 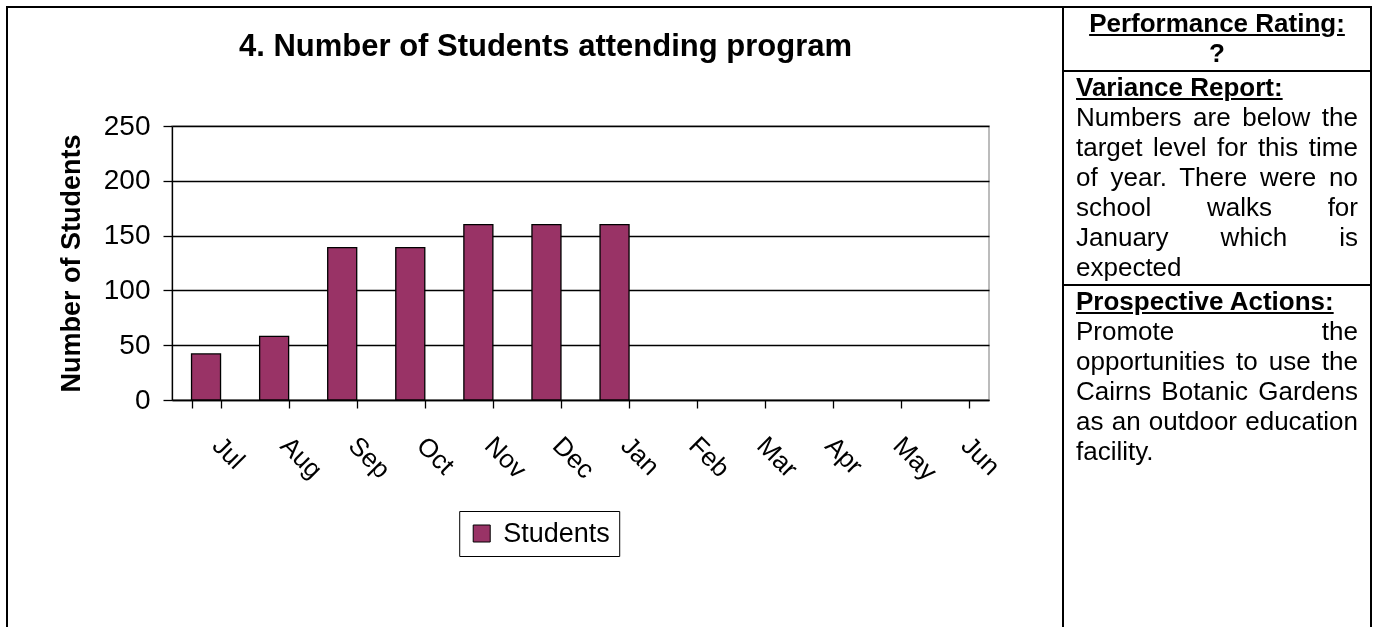 What do you see at coordinates (127, 235) in the screenshot?
I see `y-tick-label: 150` at bounding box center [127, 235].